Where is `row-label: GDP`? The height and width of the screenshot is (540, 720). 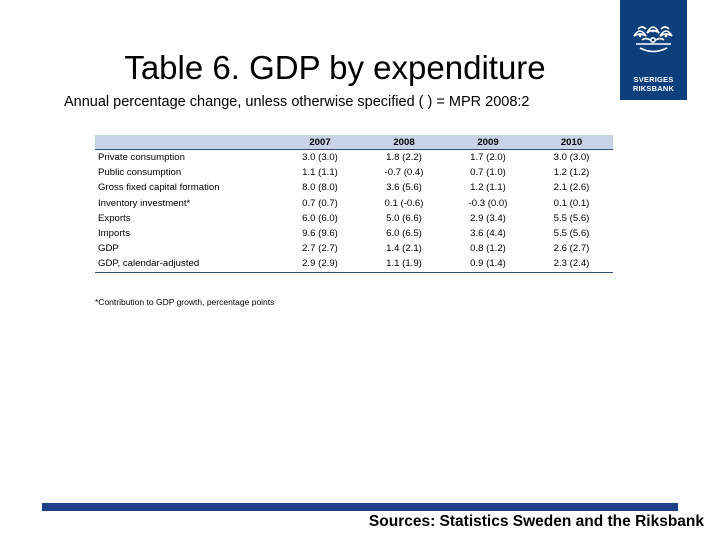 row-label: GDP is located at coordinates (108, 249).